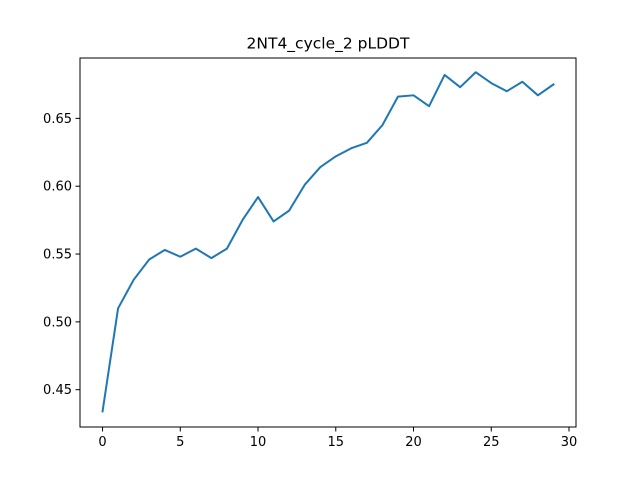 The width and height of the screenshot is (640, 480). Describe the element at coordinates (413, 442) in the screenshot. I see `x-tick-label: 20` at that location.